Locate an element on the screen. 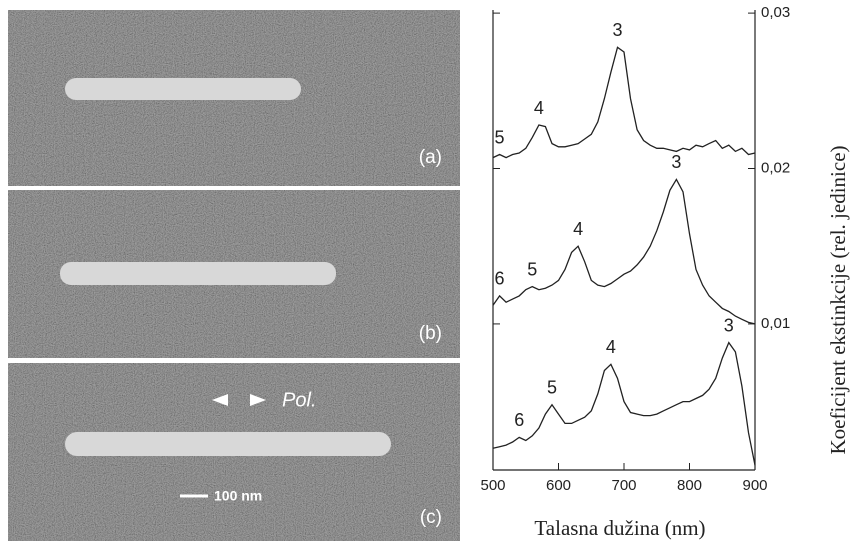  x-axis-title: Talasna dužina (nm) is located at coordinates (619, 528).